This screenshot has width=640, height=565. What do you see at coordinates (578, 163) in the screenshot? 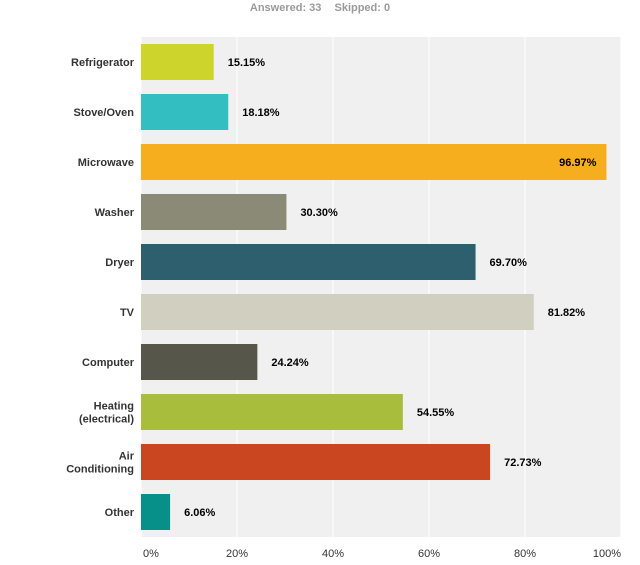
I see `value-label: 96.97%` at bounding box center [578, 163].